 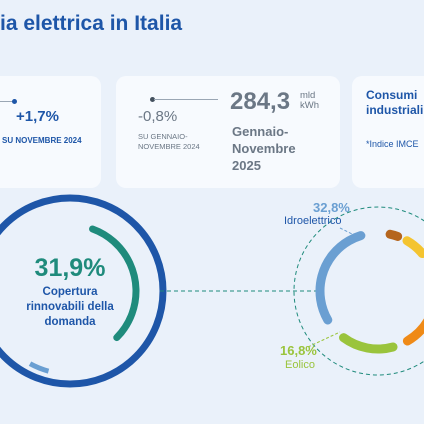 I want to click on ytd-total-value: 284,3, so click(x=260, y=101).